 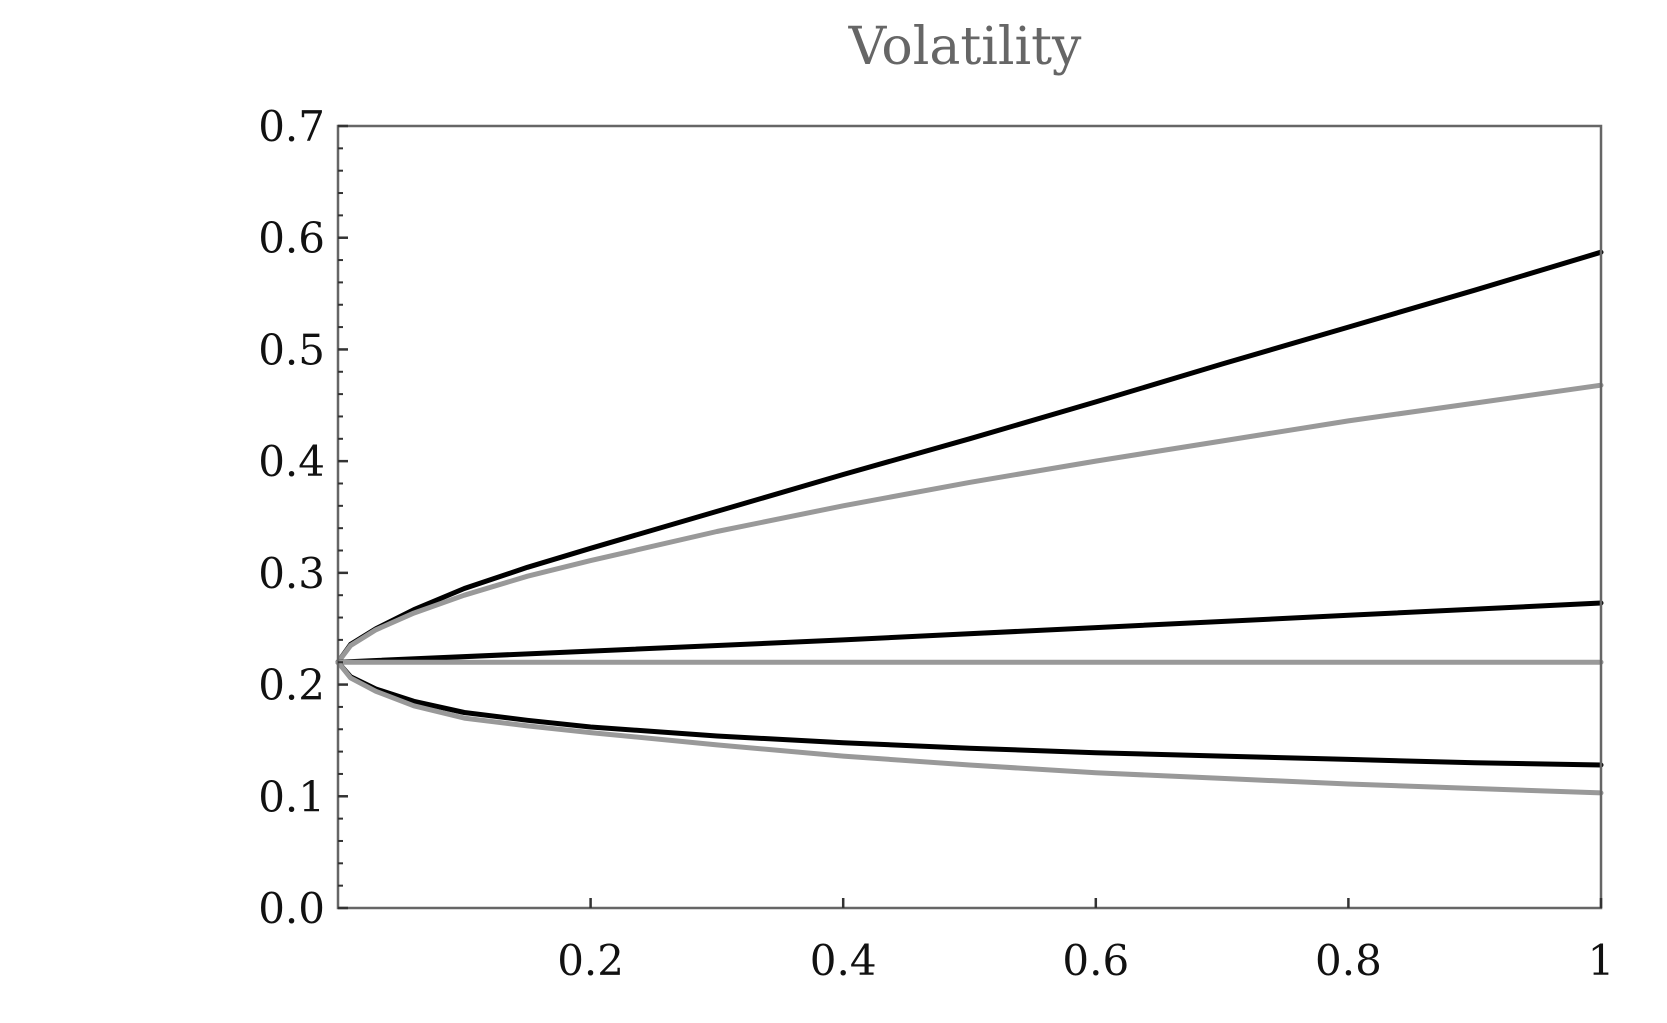 I want to click on x-tick-label: 0.4, so click(x=843, y=960).